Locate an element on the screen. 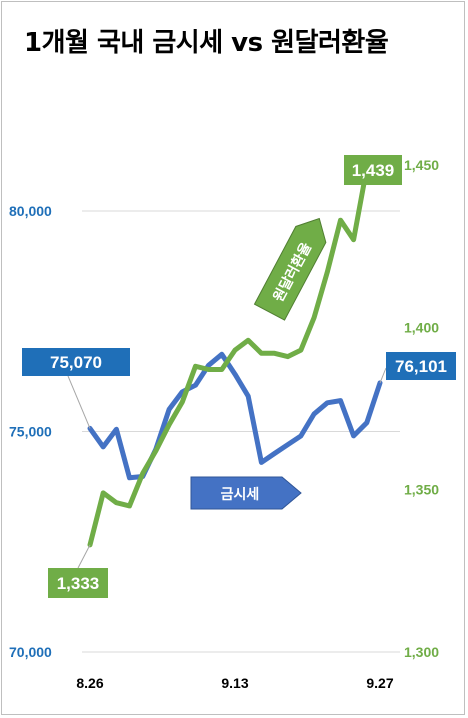  right-tick-label: 1,350 is located at coordinates (421, 490).